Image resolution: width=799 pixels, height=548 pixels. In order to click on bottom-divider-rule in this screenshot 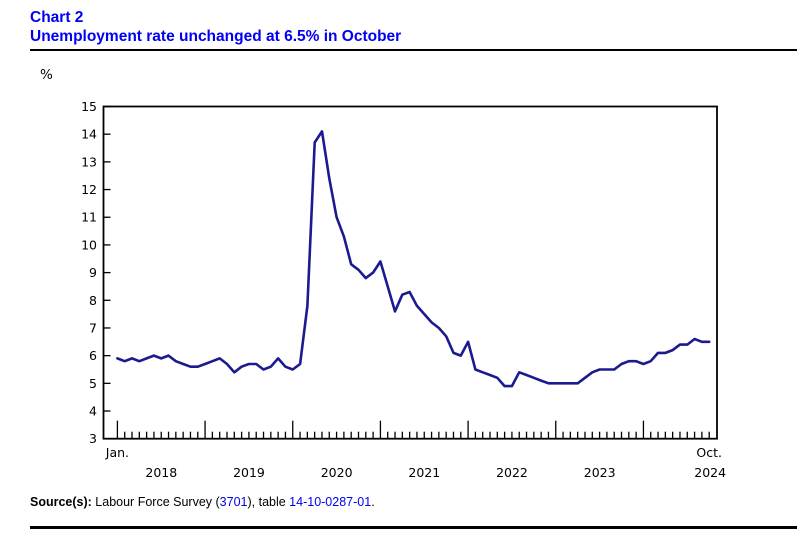, I will do `click(413, 527)`.